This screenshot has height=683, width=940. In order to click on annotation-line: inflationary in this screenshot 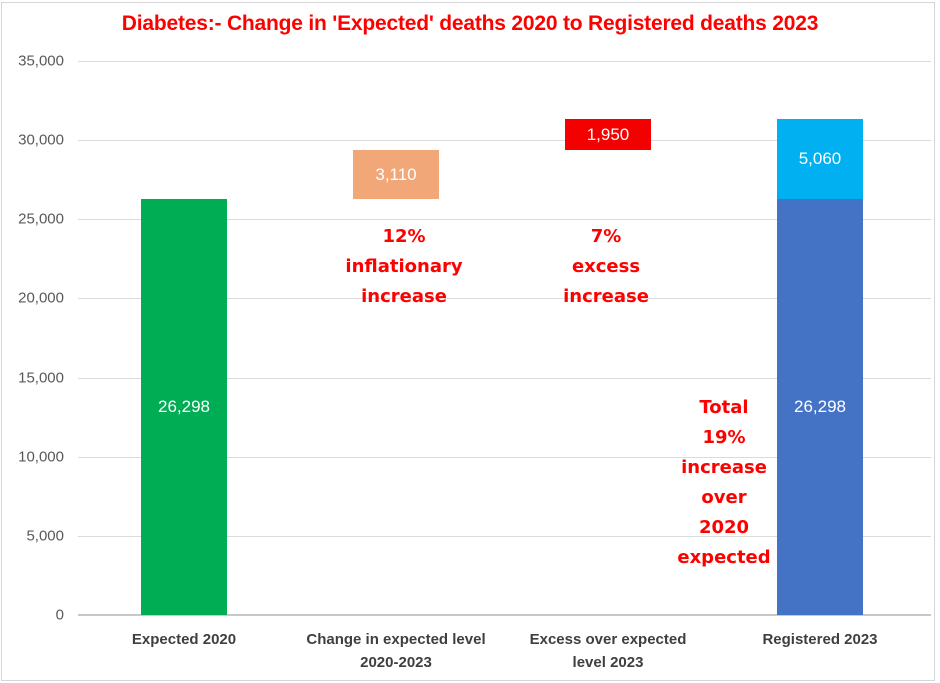, I will do `click(404, 266)`.